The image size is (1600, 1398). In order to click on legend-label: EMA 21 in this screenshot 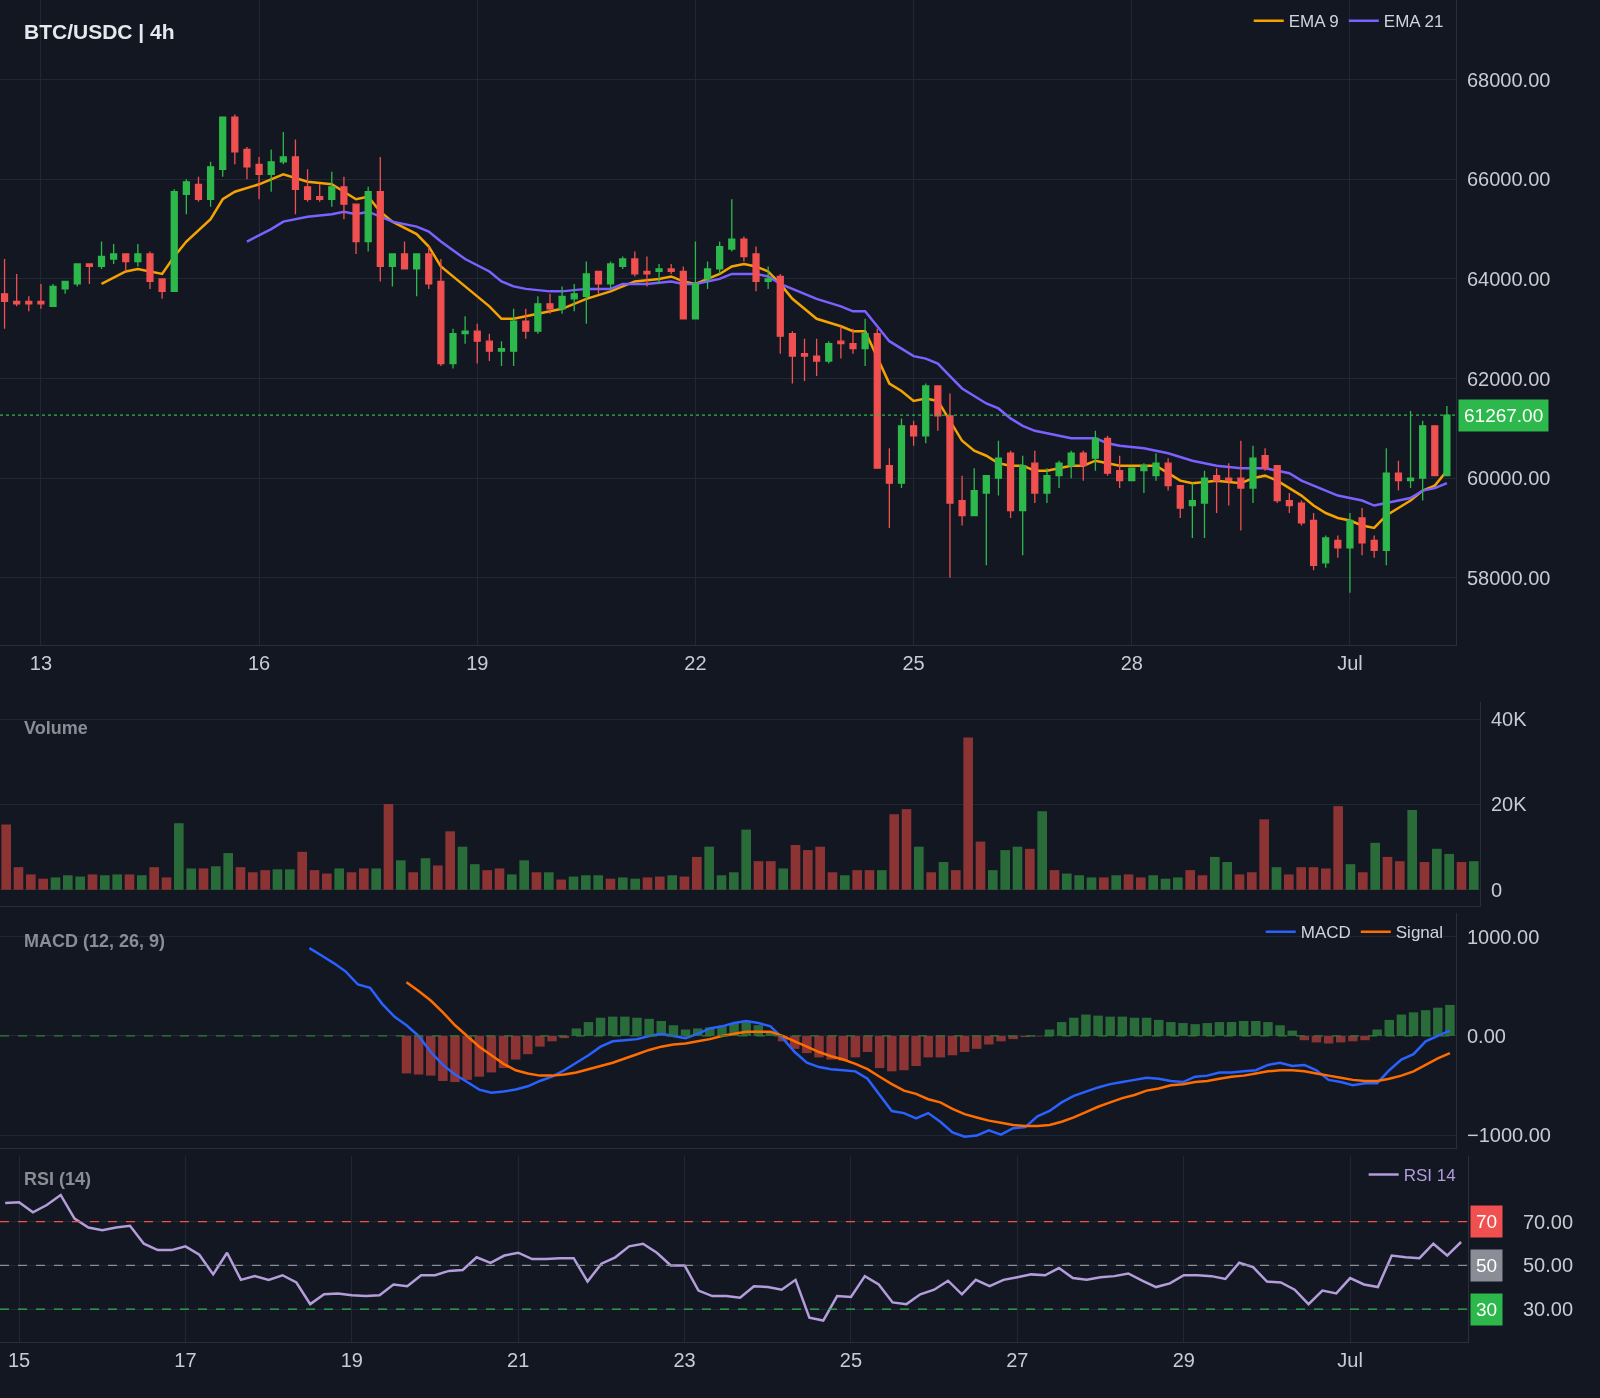, I will do `click(1413, 22)`.